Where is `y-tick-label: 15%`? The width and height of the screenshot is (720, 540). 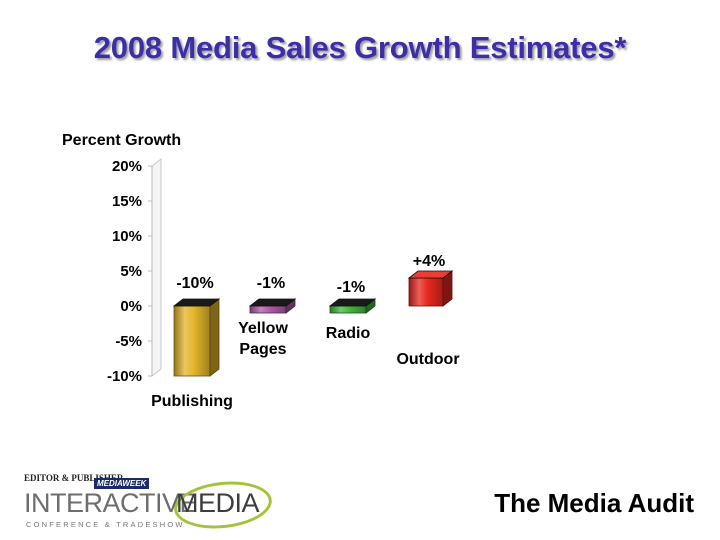 y-tick-label: 15% is located at coordinates (127, 201).